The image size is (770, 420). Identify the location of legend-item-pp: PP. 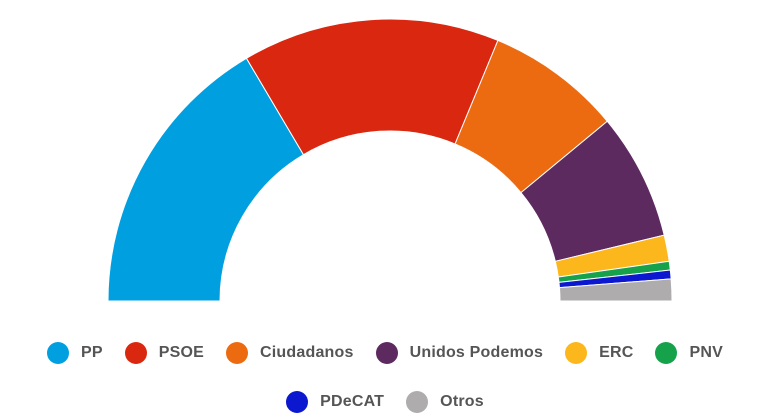
(75, 353).